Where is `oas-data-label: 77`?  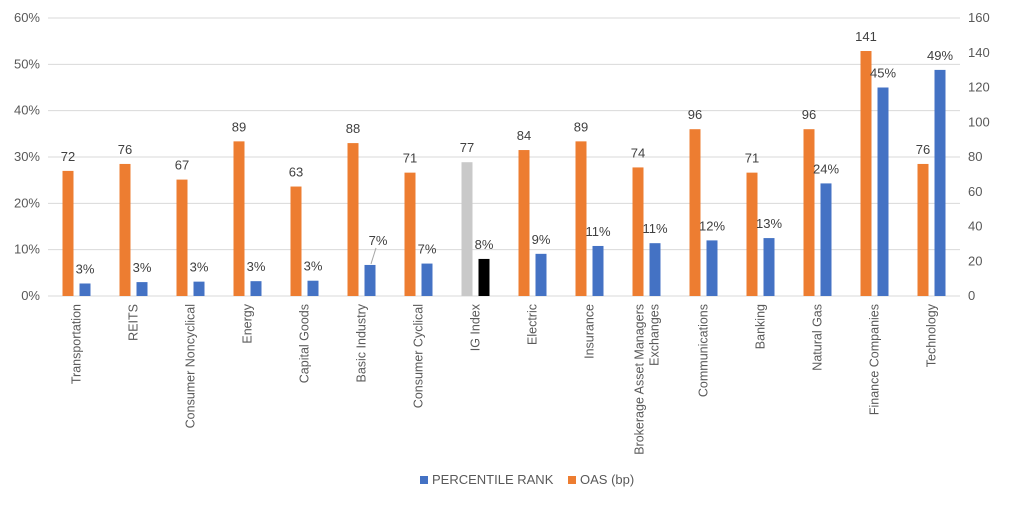 oas-data-label: 77 is located at coordinates (467, 147).